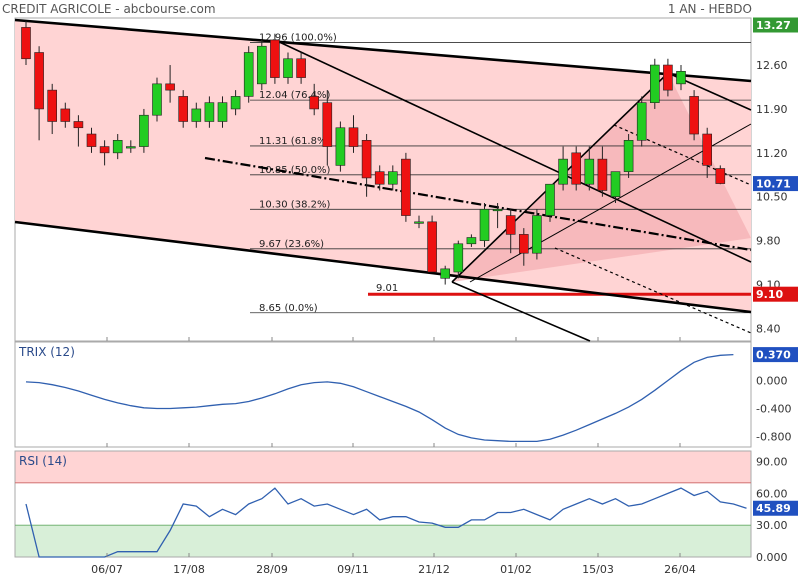 The height and width of the screenshot is (580, 800). Describe the element at coordinates (772, 65) in the screenshot. I see `y-tick-label-0: 12.60` at that location.